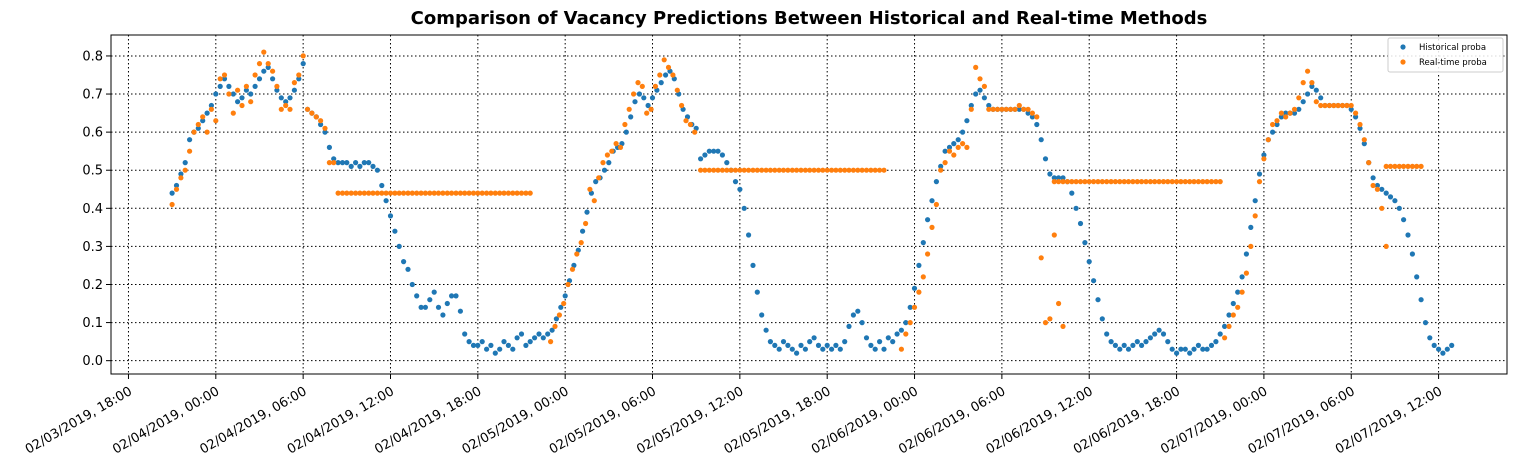 Image resolution: width=1519 pixels, height=469 pixels. What do you see at coordinates (92, 171) in the screenshot?
I see `y-tick-label: 0.5` at bounding box center [92, 171].